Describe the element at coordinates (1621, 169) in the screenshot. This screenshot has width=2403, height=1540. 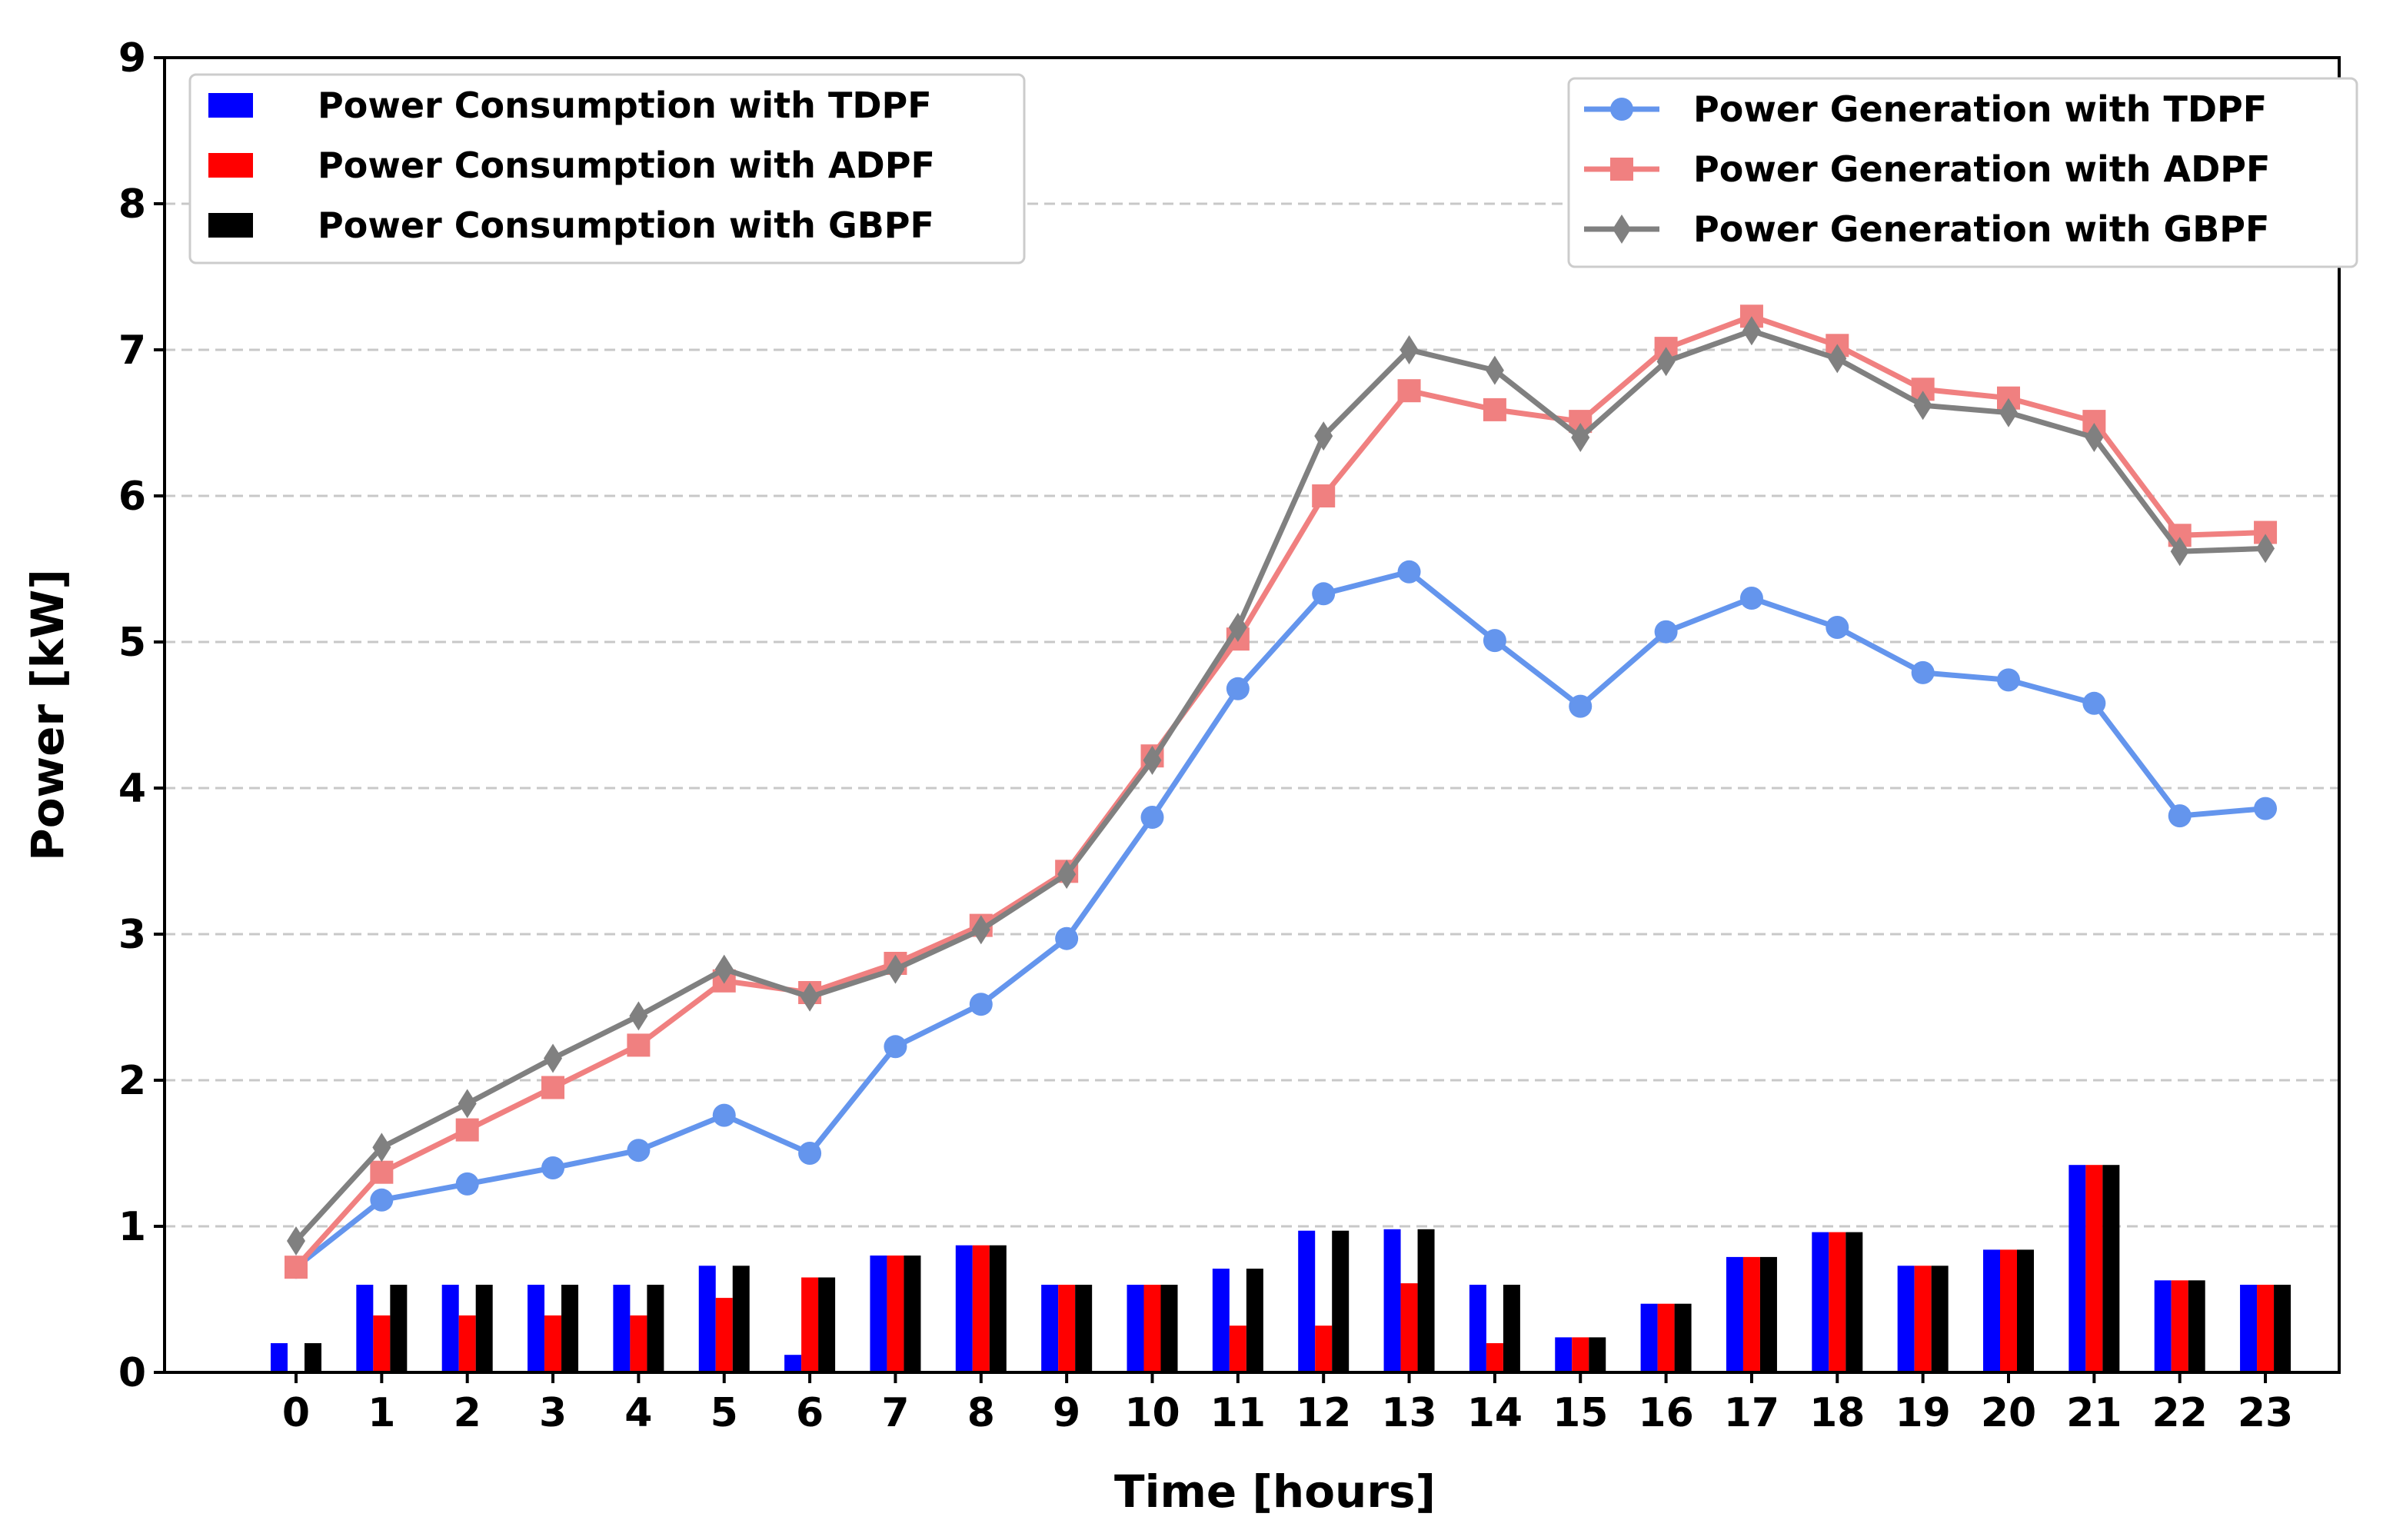
I see `legend-marker-adpf` at that location.